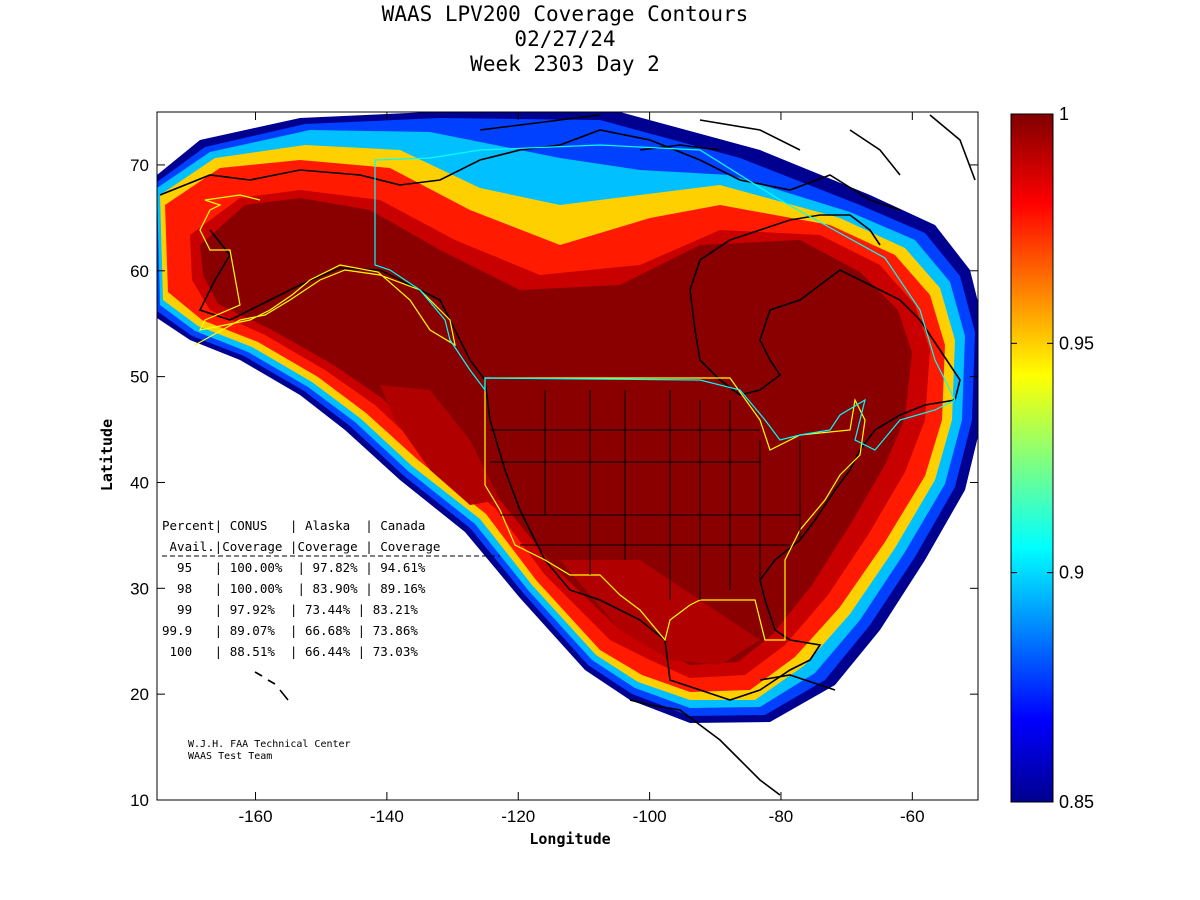 This screenshot has width=1200, height=900. What do you see at coordinates (139, 165) in the screenshot?
I see `y-tick-label: 70` at bounding box center [139, 165].